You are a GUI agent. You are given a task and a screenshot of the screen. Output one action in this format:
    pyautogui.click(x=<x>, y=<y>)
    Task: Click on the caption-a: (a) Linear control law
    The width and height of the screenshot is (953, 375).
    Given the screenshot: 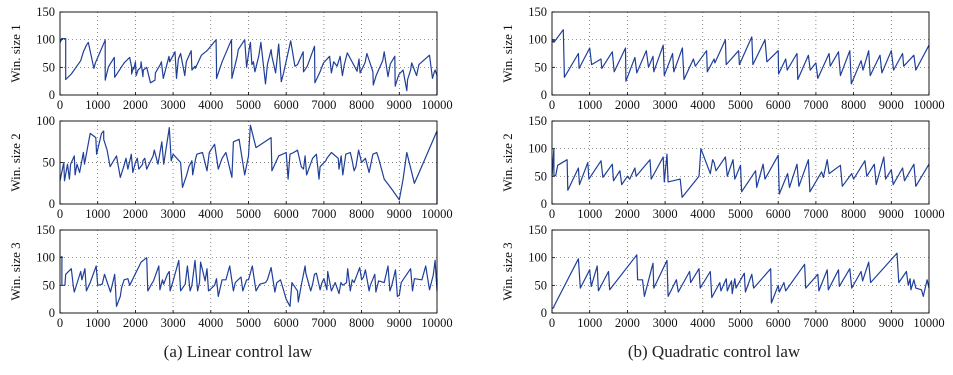 What is the action you would take?
    pyautogui.click(x=238, y=351)
    